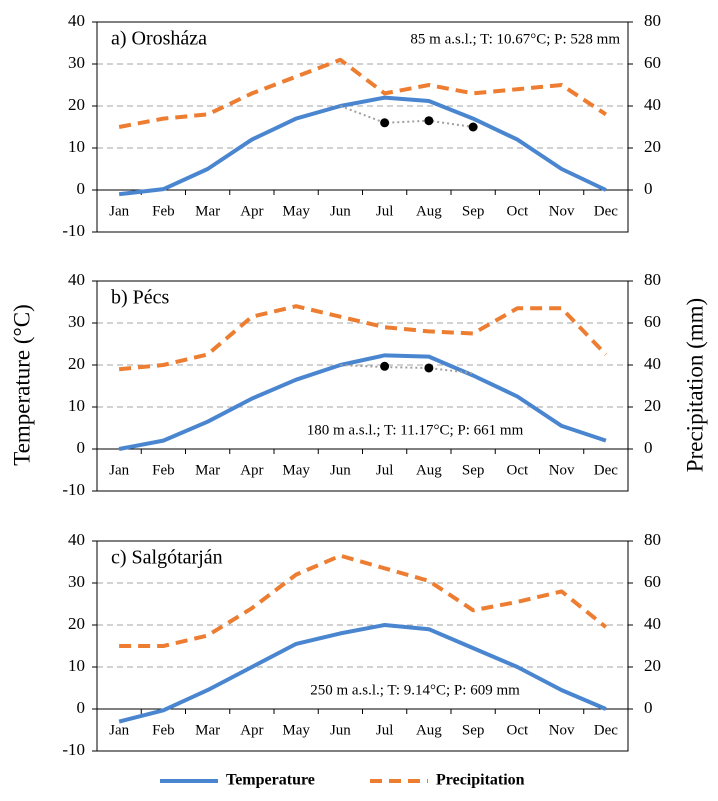  I want to click on legend-label: Precipitation, so click(480, 780).